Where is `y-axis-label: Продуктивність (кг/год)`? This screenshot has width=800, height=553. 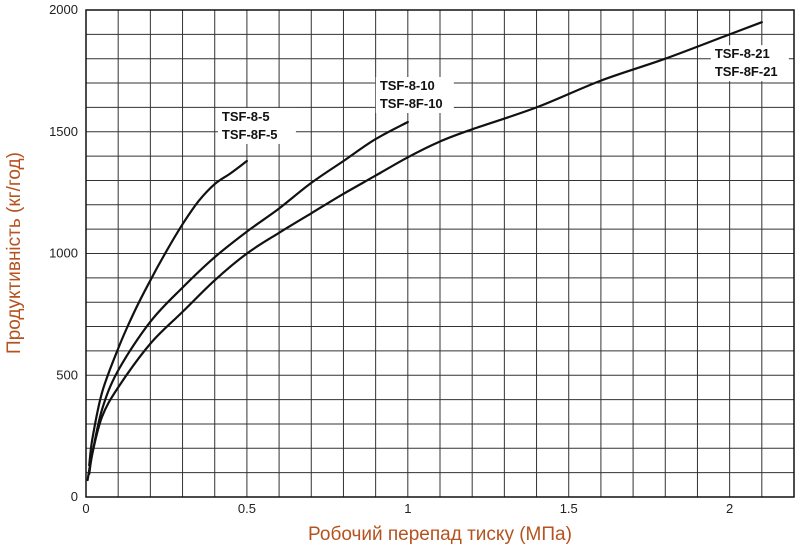
y-axis-label: Продуктивність (кг/год) is located at coordinates (14, 253).